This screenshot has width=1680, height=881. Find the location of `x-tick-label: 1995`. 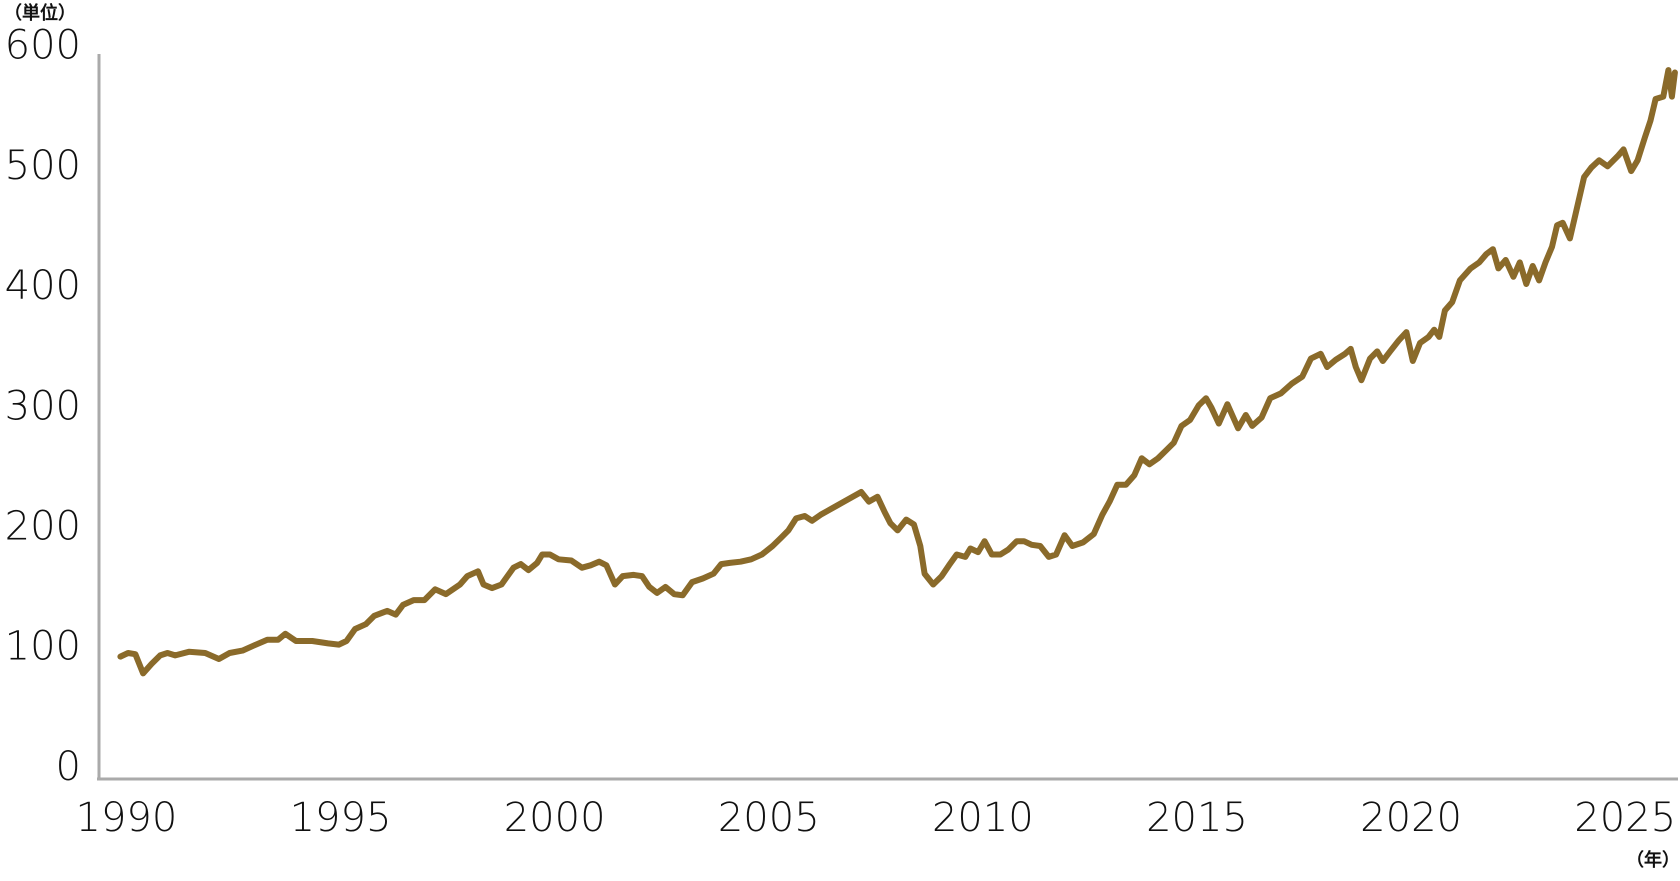

x-tick-label: 1995 is located at coordinates (341, 818).